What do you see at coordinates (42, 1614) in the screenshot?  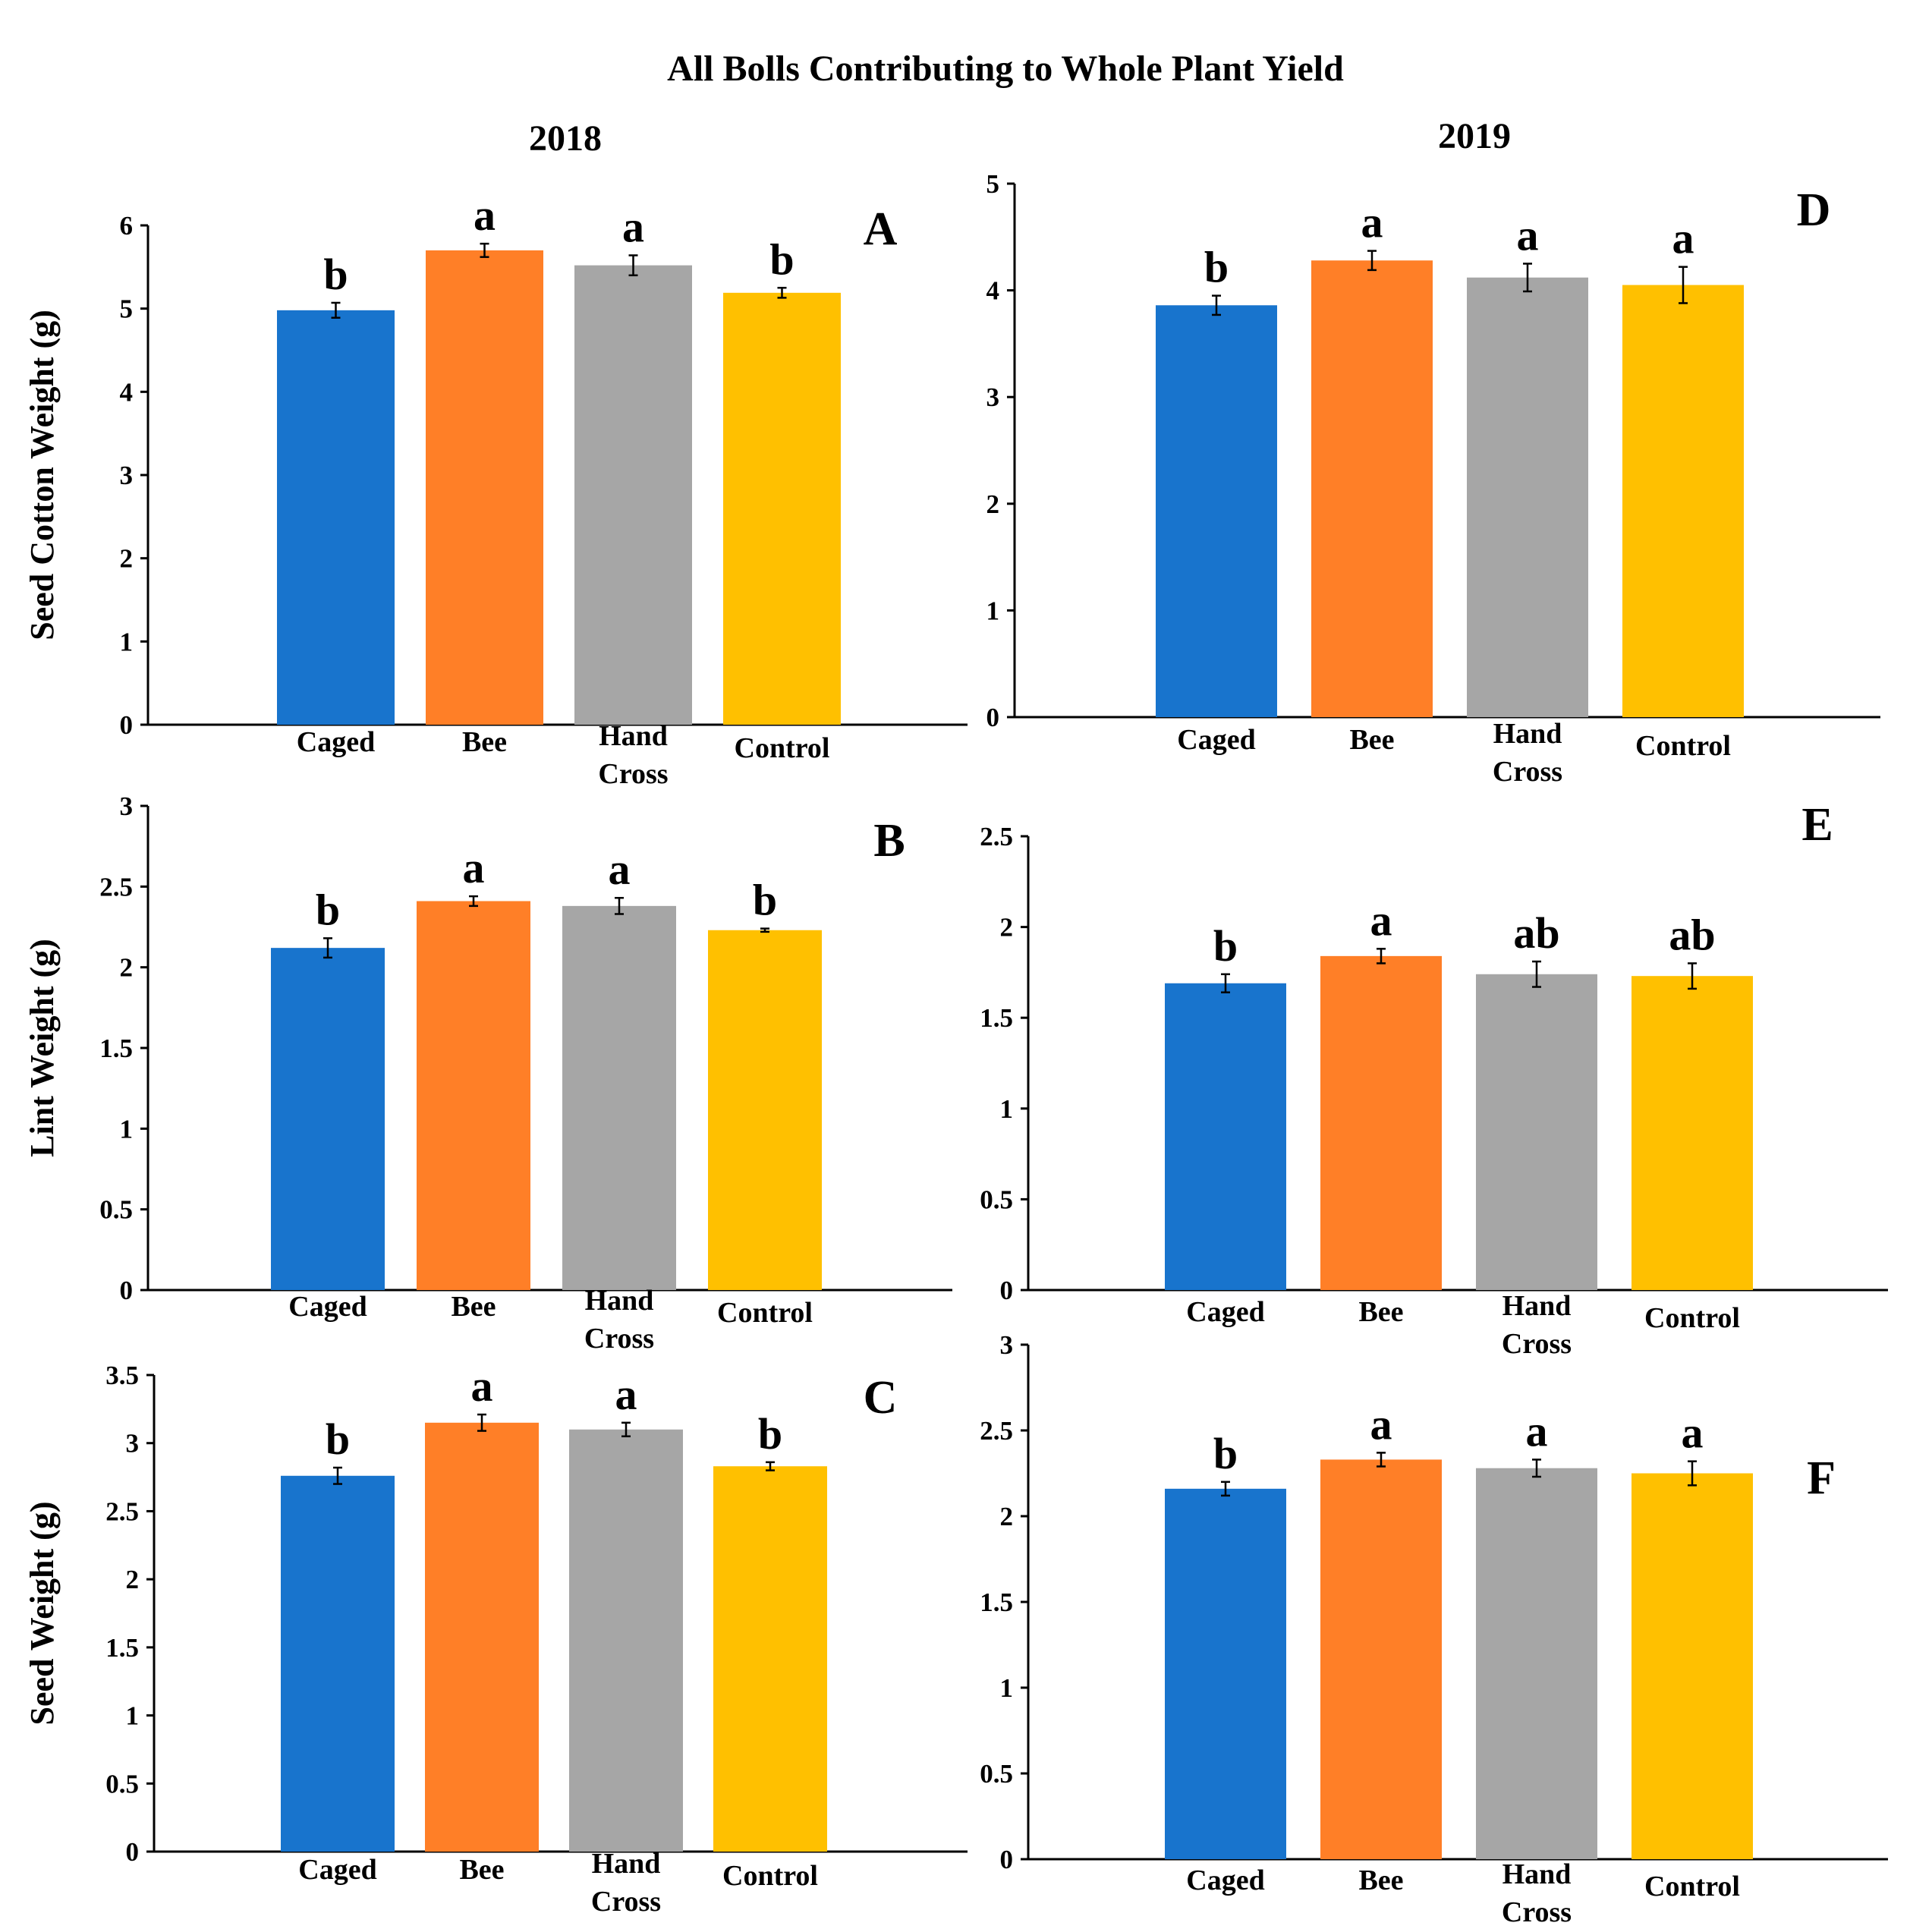 I see `y-axis-label: Seed Weight (g)` at bounding box center [42, 1614].